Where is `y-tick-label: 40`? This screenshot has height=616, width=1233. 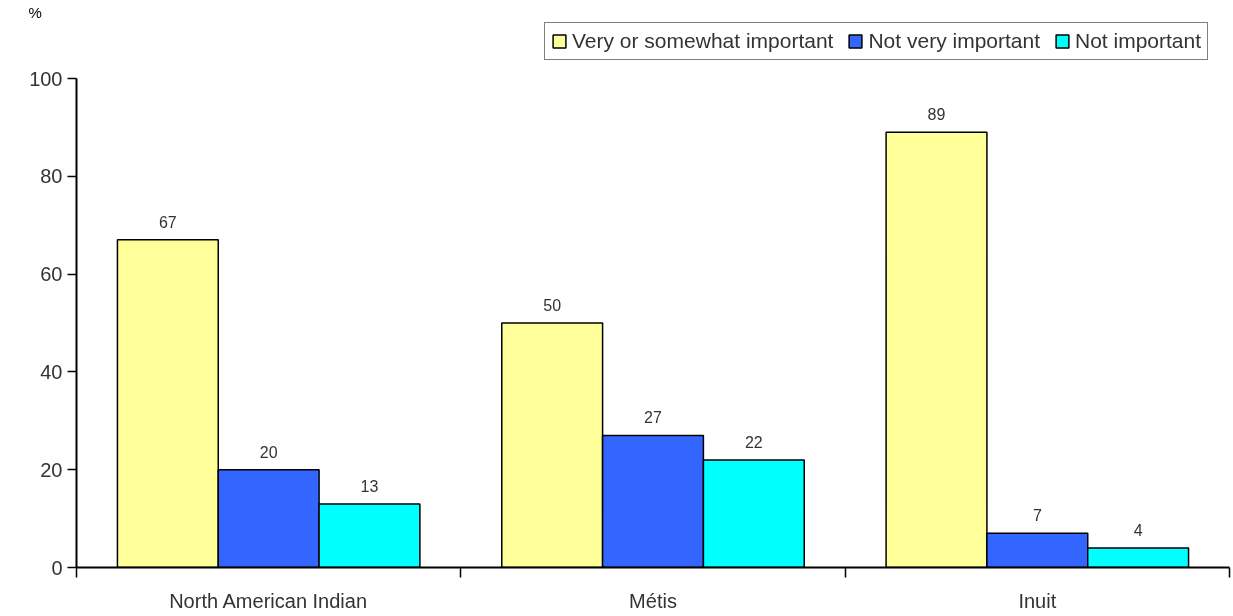
y-tick-label: 40 is located at coordinates (51, 371).